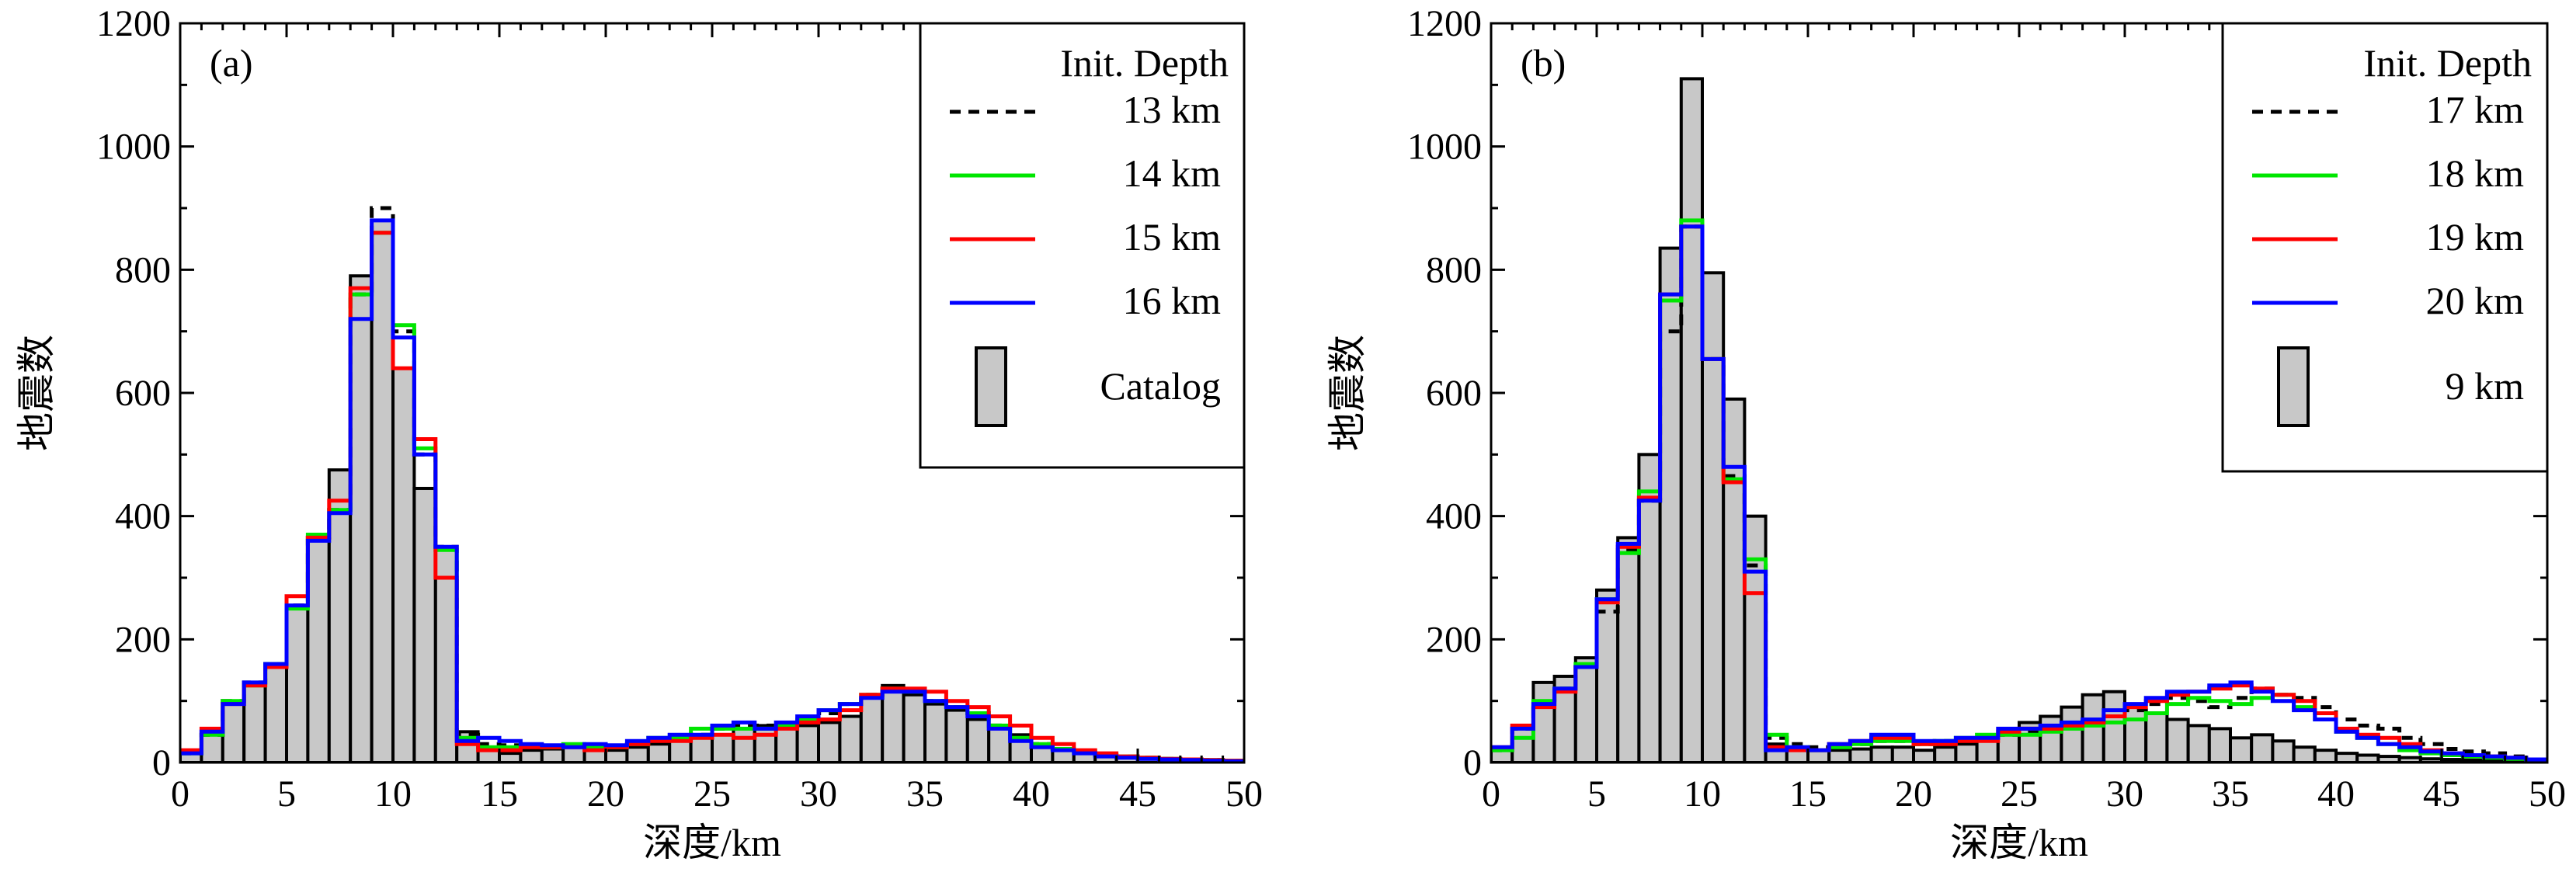 The height and width of the screenshot is (893, 2576). What do you see at coordinates (1172, 173) in the screenshot?
I see `legend-entry-label: 14 km` at bounding box center [1172, 173].